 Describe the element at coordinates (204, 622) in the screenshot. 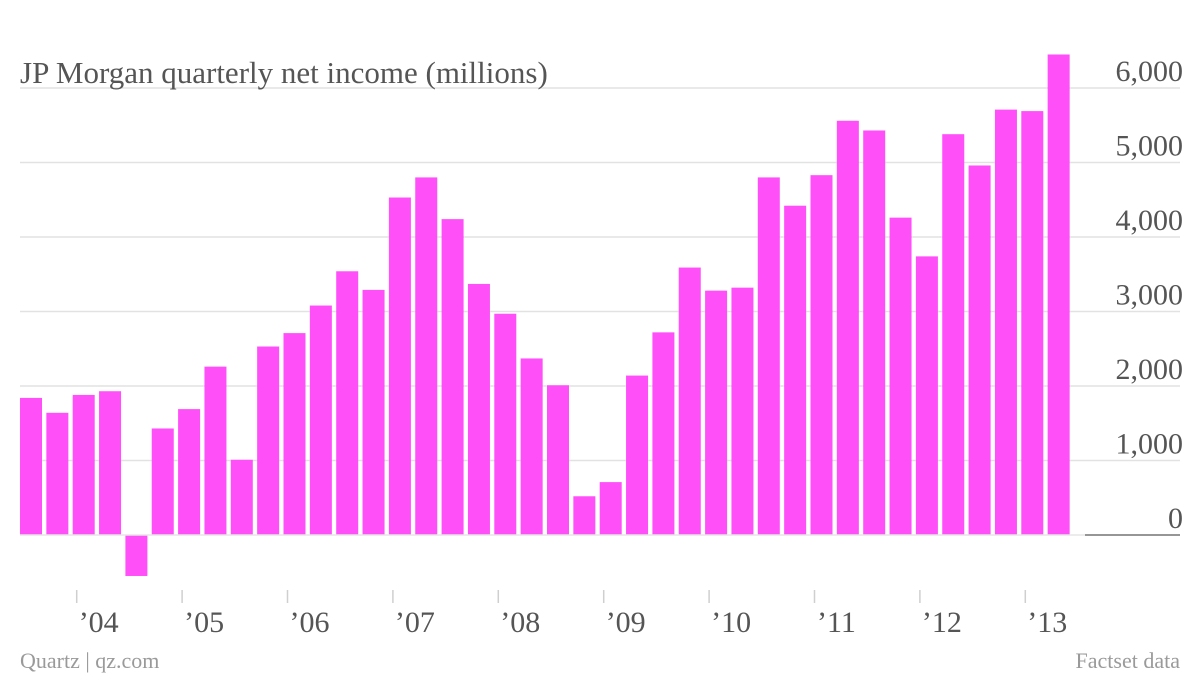

I see `x-tick-label: ’05` at that location.